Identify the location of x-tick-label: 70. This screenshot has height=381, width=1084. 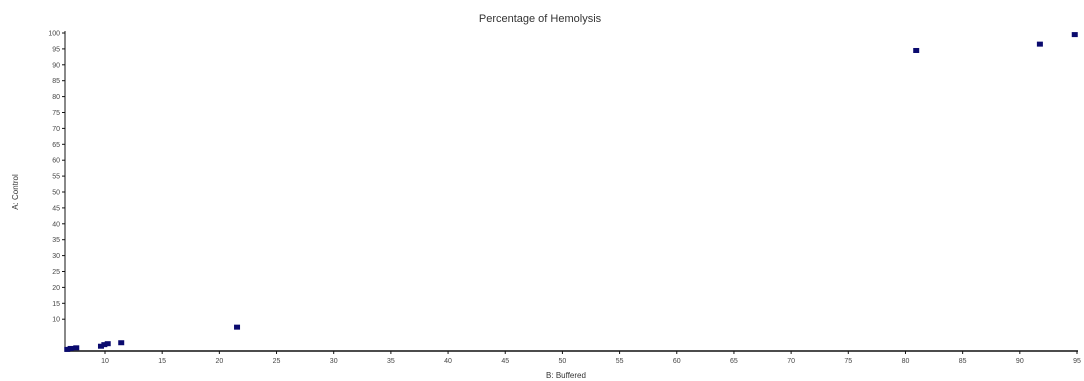
(791, 361).